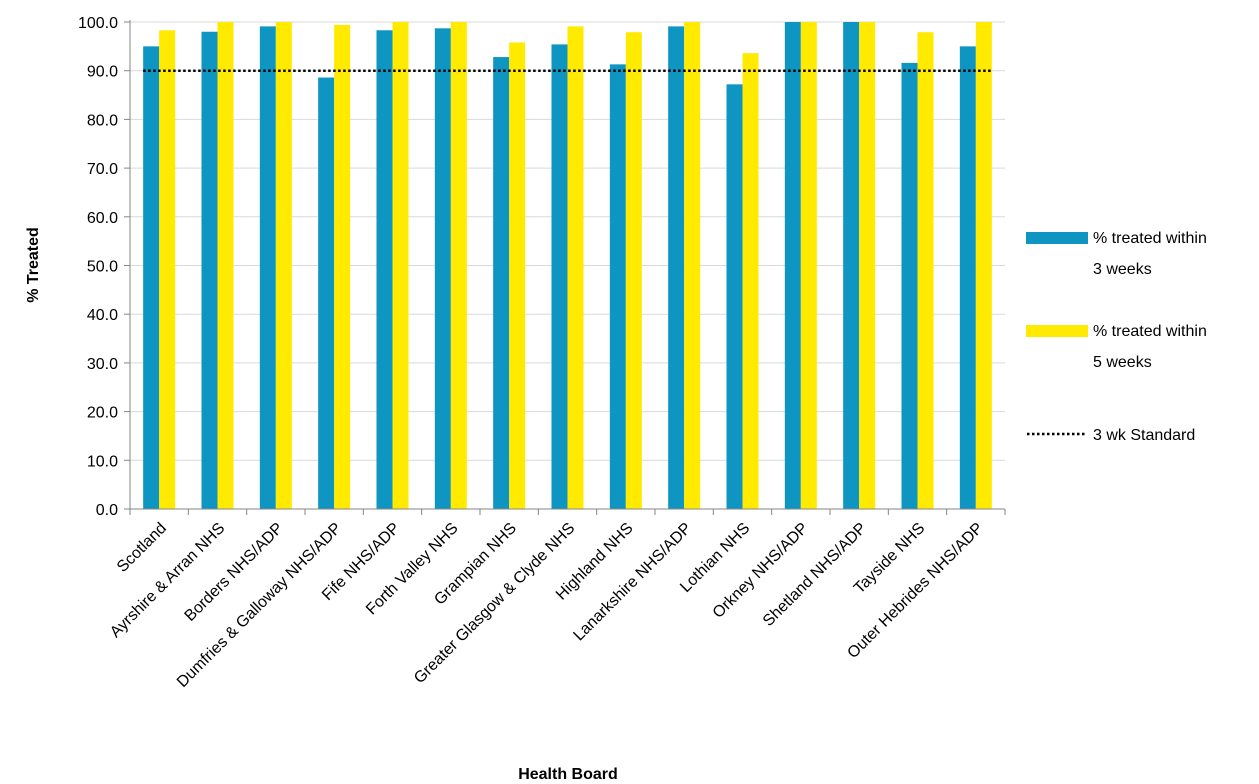 Image resolution: width=1259 pixels, height=784 pixels. I want to click on legend-label: 3 wk Standard, so click(1144, 435).